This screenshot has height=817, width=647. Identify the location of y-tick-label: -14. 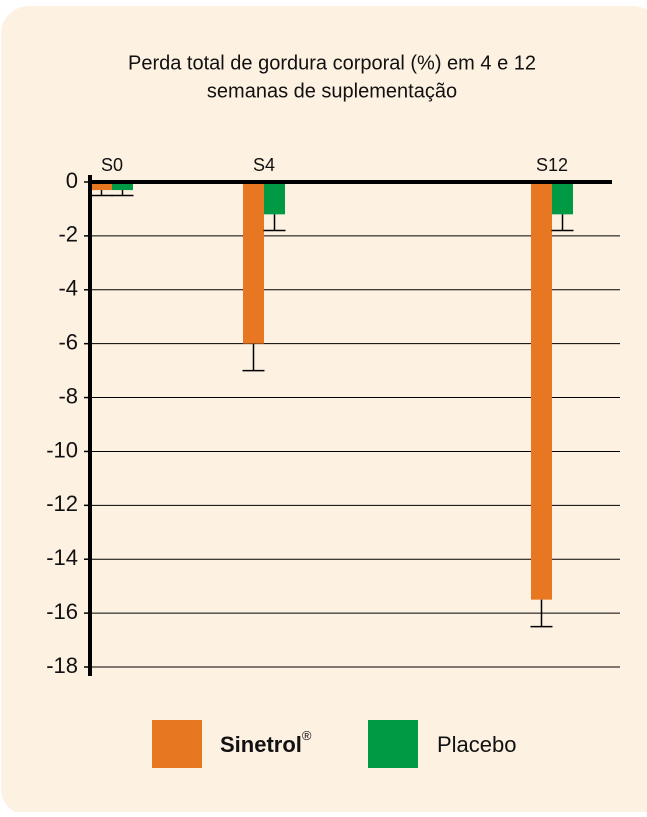
(62, 557).